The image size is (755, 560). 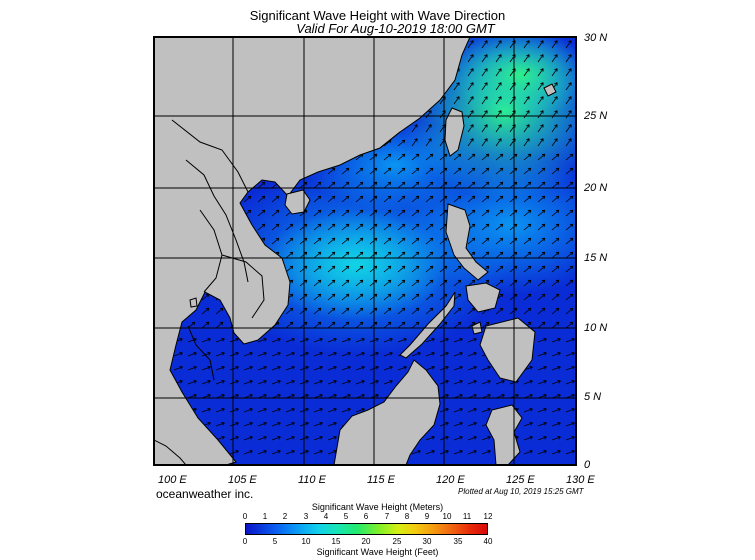 What do you see at coordinates (306, 541) in the screenshot?
I see `colorbar-feet-tick: 10` at bounding box center [306, 541].